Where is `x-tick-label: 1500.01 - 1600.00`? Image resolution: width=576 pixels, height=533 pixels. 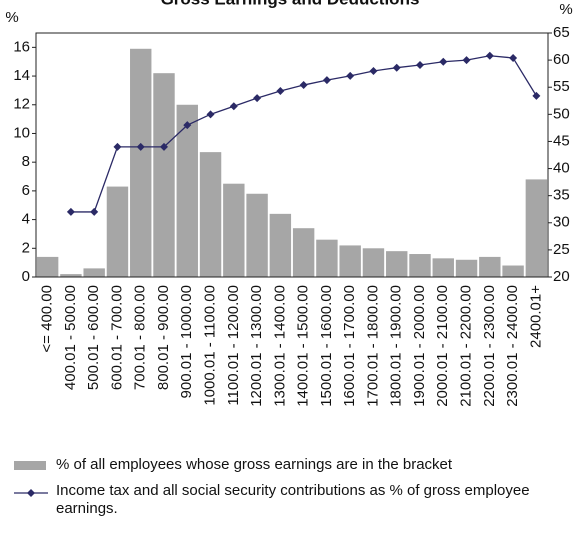 x-tick-label: 1500.01 - 1600.00 is located at coordinates (326, 346).